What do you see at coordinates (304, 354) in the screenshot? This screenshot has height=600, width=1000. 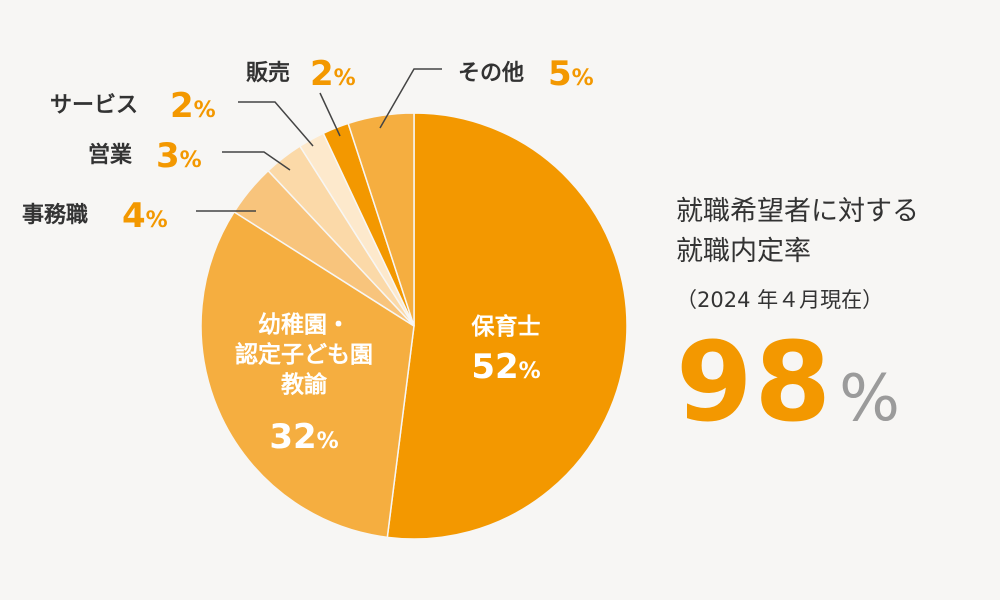 I see `slice-label-1-line-1: 認定子ども園` at bounding box center [304, 354].